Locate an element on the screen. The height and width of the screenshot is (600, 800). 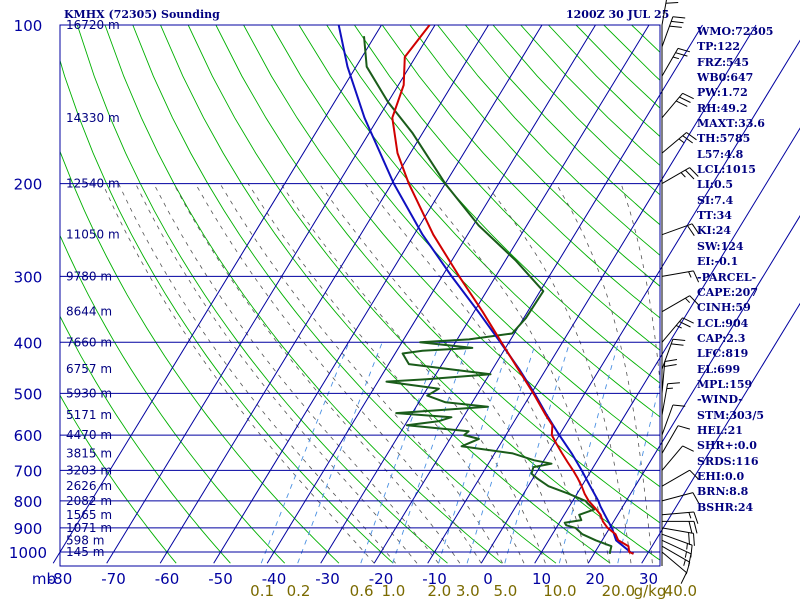
mixing-ratio-label: 0.6 is located at coordinates (362, 591).